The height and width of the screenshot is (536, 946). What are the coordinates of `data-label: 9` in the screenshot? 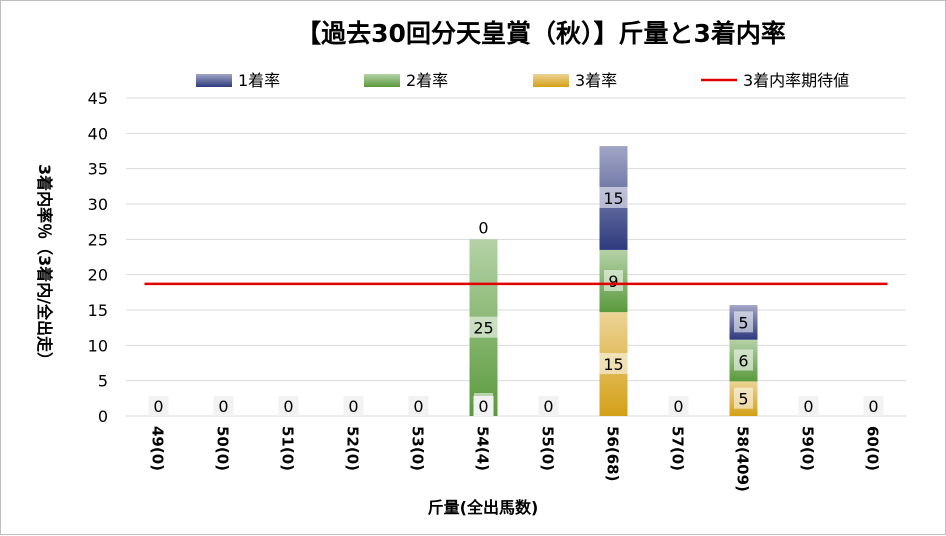 It's located at (613, 281).